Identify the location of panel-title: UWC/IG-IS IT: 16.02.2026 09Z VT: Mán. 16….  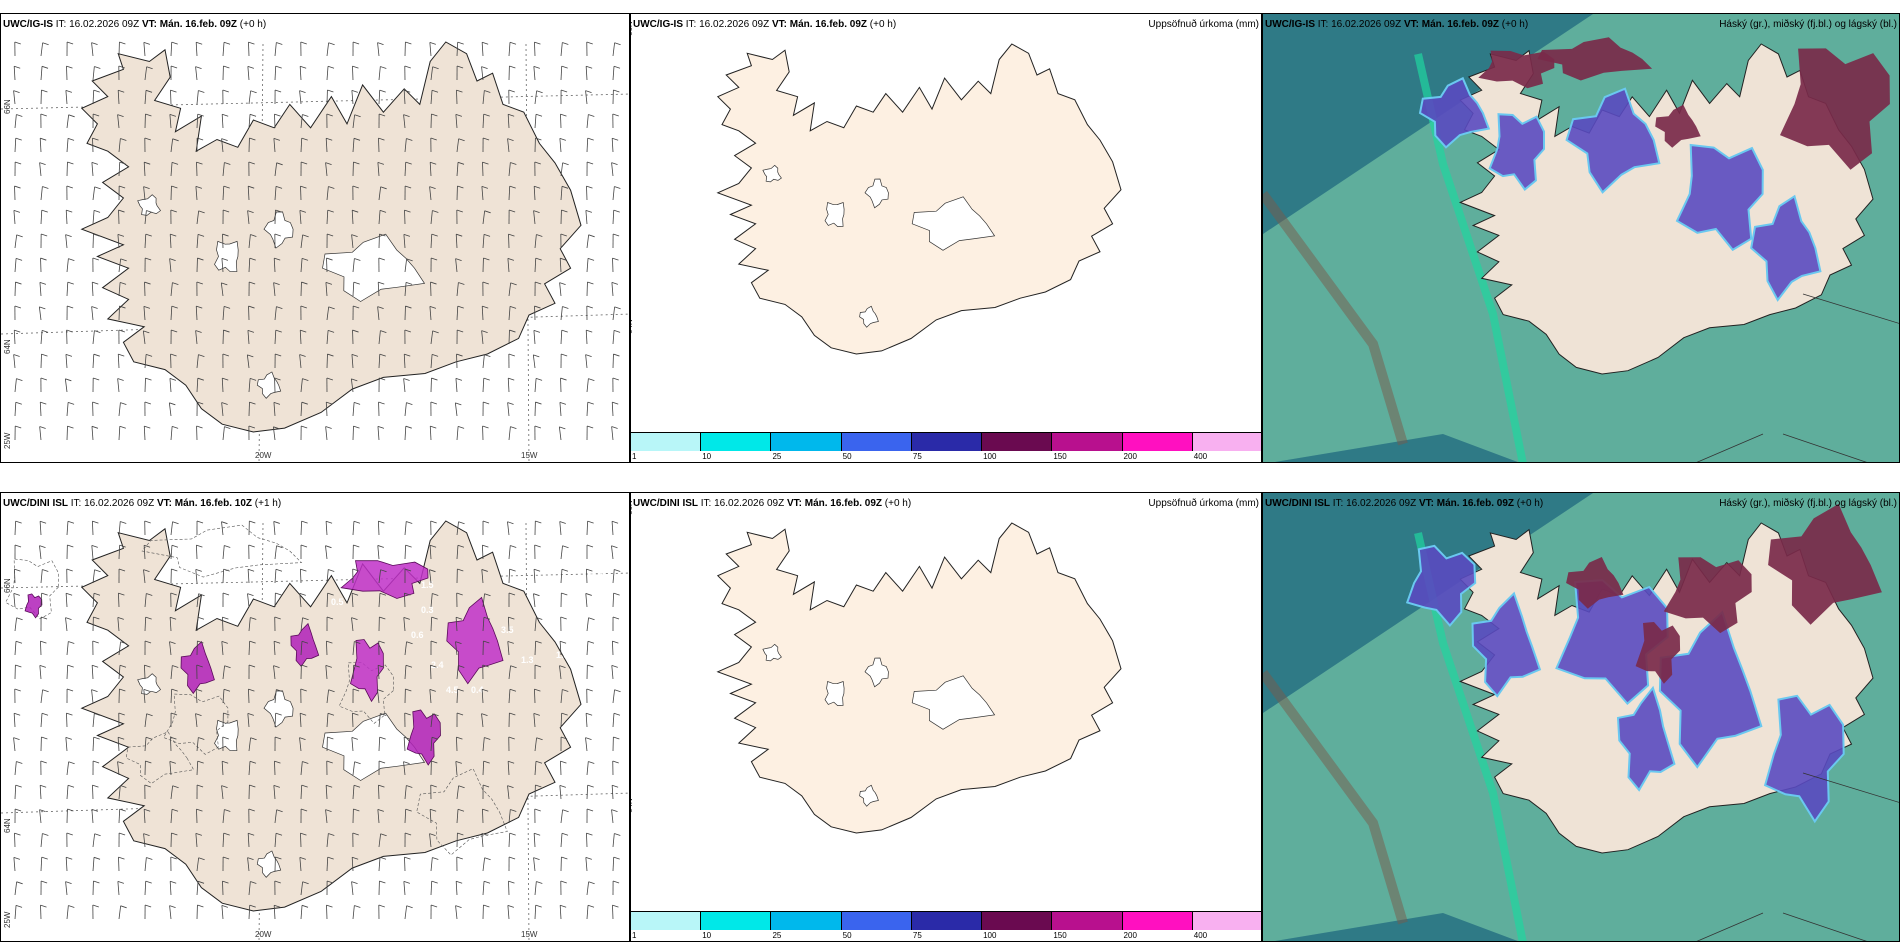
(1396, 24).